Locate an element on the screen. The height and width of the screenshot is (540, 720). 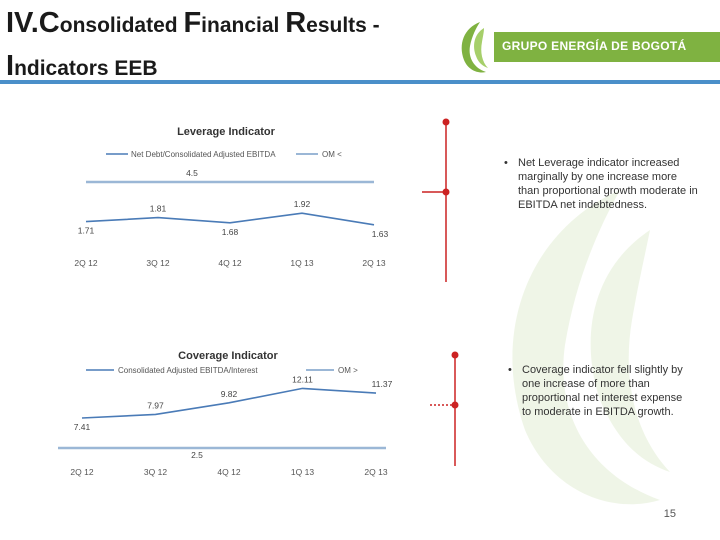
data-label: 1.63 is located at coordinates (380, 234).